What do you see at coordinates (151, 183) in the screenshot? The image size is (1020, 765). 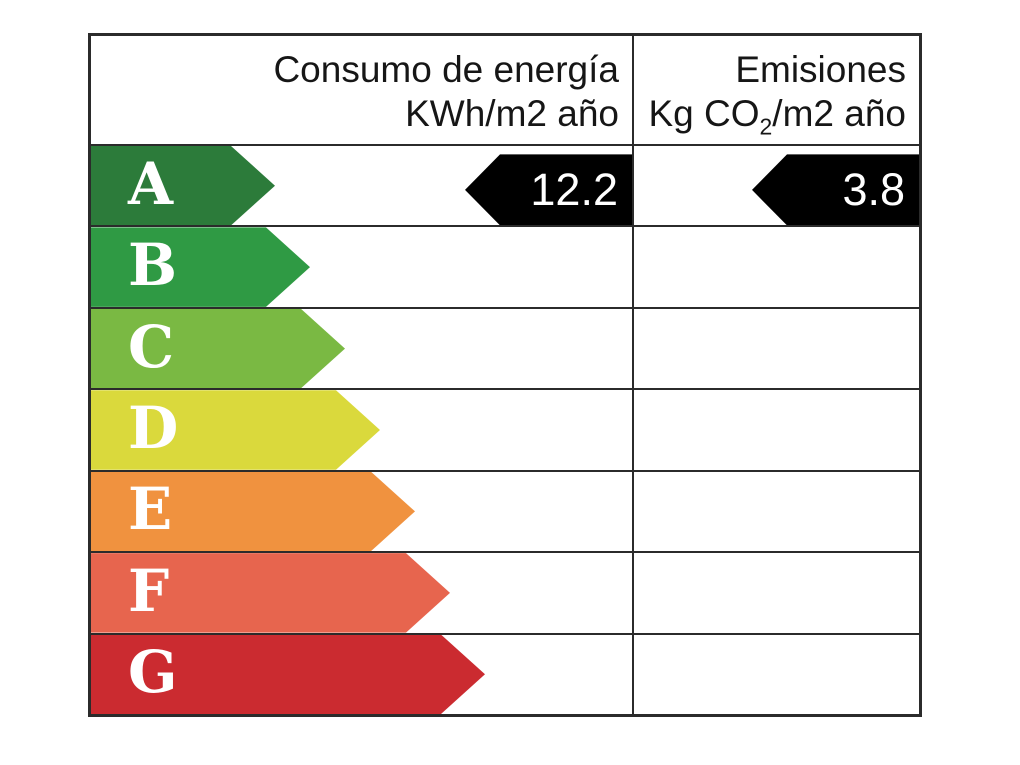 I see `rating-letter-a: A` at bounding box center [151, 183].